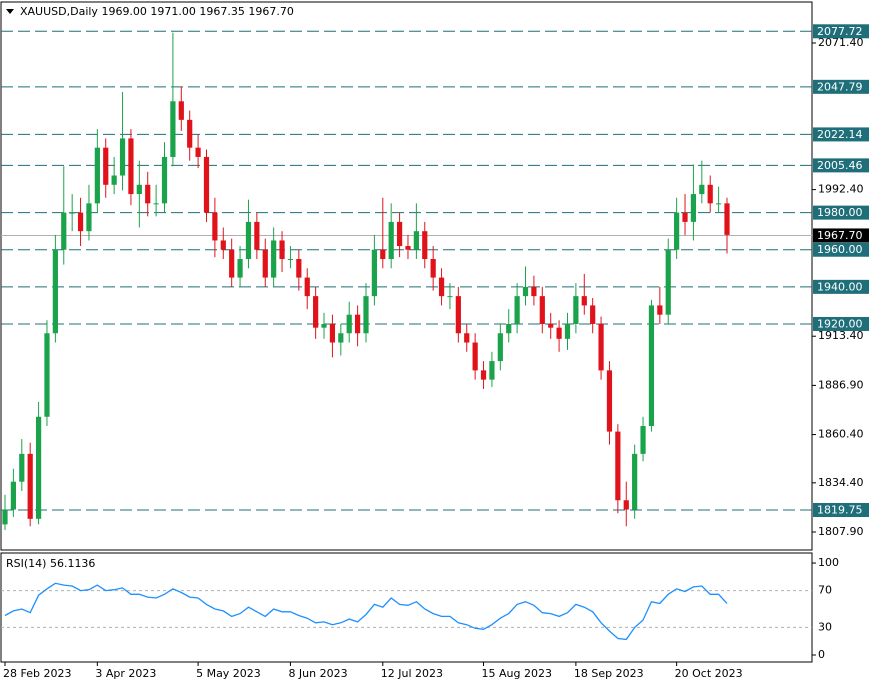 The height and width of the screenshot is (686, 875). Describe the element at coordinates (709, 673) in the screenshot. I see `x-tick-label: 20 Oct 2023` at that location.